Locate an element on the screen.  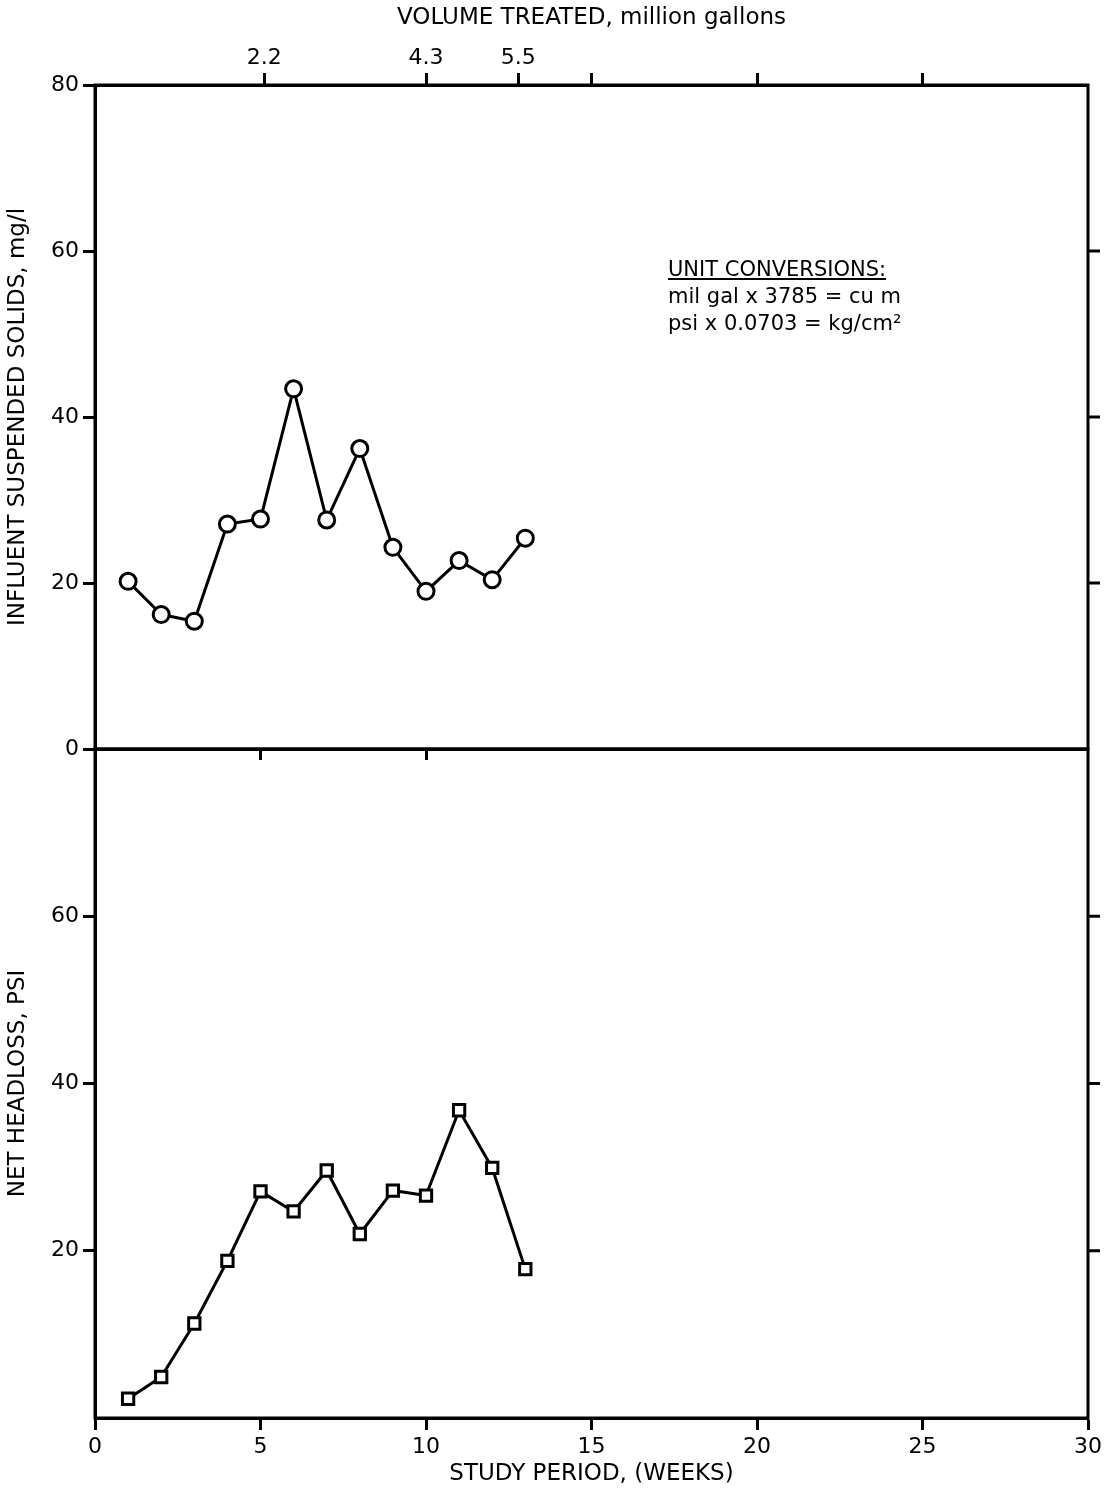
annotation: mil gal x 3785 = cu m is located at coordinates (785, 296).